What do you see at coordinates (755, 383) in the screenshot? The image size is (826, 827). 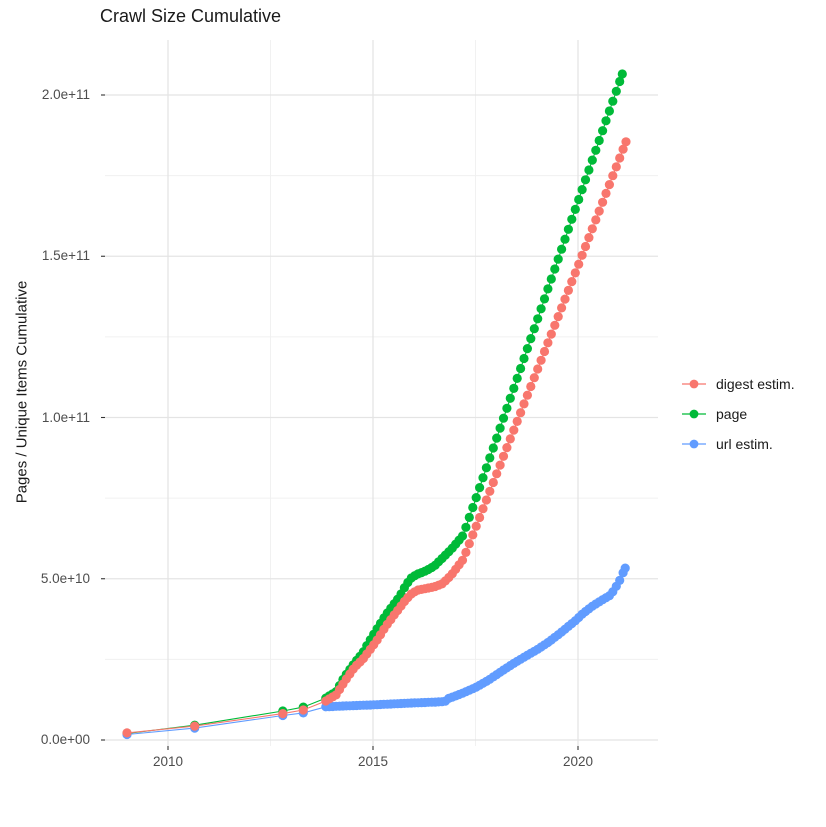 I see `legend-item-label: digest estim.` at bounding box center [755, 383].